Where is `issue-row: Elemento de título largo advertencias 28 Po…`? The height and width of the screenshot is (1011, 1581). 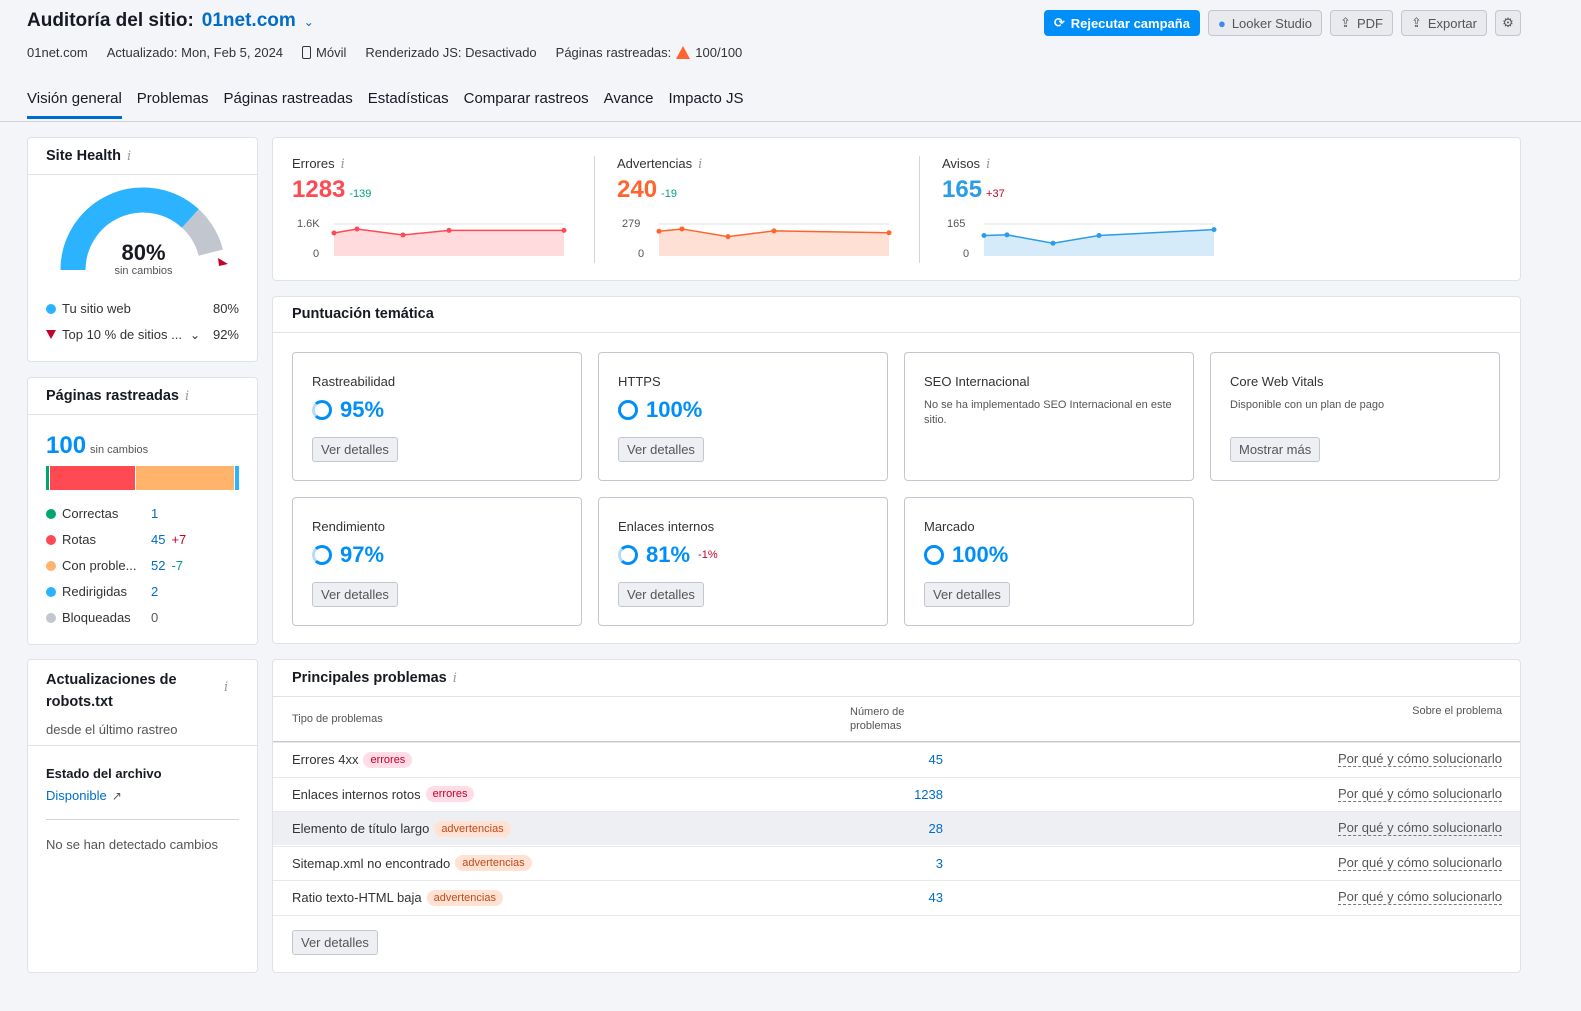 issue-row: Elemento de título largo advertencias 28 Po… is located at coordinates (896, 828).